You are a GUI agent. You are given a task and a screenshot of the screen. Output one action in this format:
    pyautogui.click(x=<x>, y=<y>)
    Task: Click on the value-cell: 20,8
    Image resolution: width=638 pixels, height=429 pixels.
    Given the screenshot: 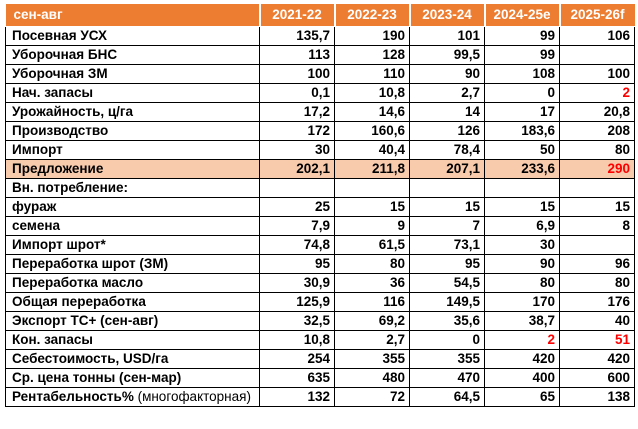 What is the action you would take?
    pyautogui.click(x=597, y=111)
    